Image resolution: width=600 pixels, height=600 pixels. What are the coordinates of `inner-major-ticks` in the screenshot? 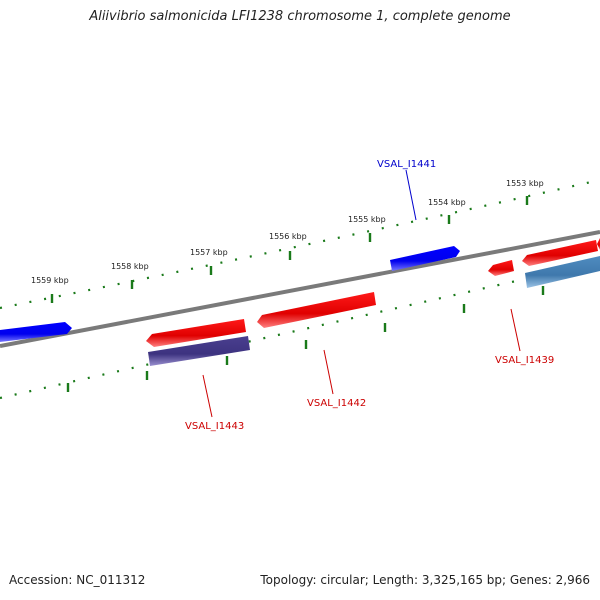 It's located at (305, 339).